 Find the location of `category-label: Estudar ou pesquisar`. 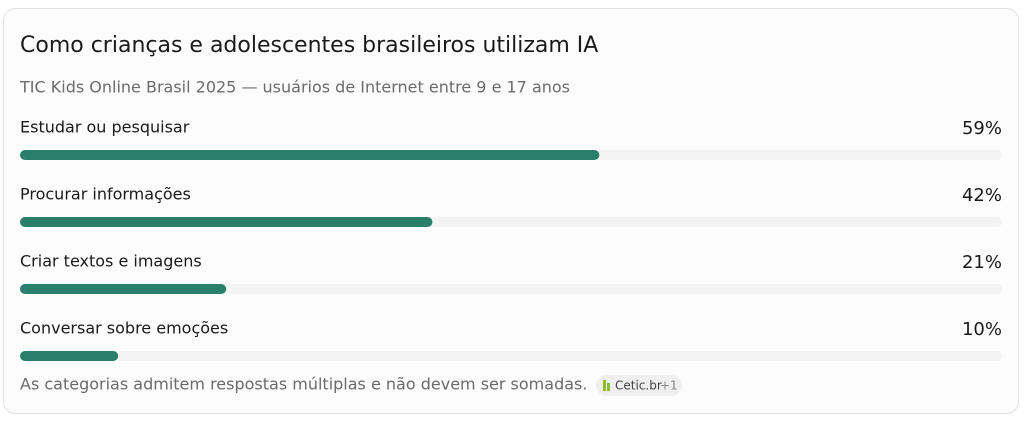

category-label: Estudar ou pesquisar is located at coordinates (105, 127).